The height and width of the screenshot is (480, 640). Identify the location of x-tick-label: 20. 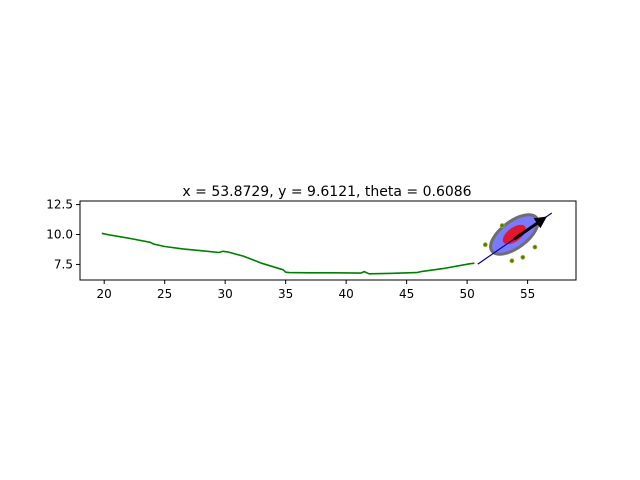
(104, 294).